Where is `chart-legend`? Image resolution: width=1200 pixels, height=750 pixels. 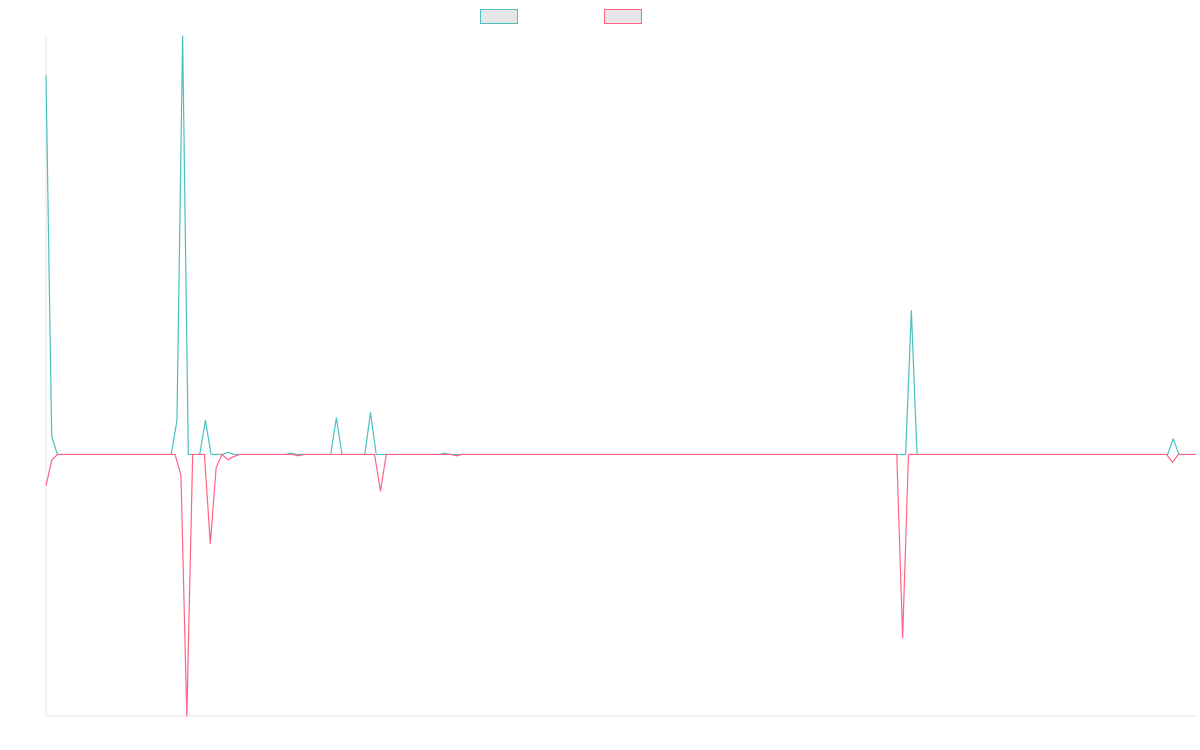 chart-legend is located at coordinates (600, 18).